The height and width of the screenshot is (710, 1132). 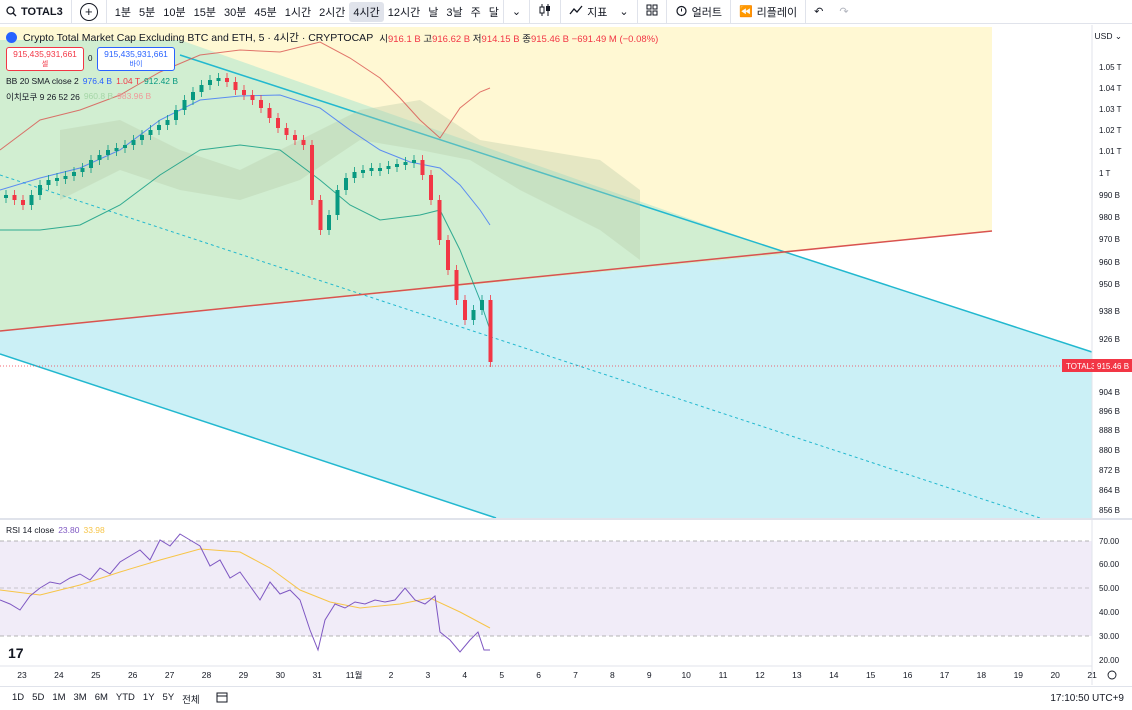 I want to click on time-tick-label: 17, so click(x=945, y=675).